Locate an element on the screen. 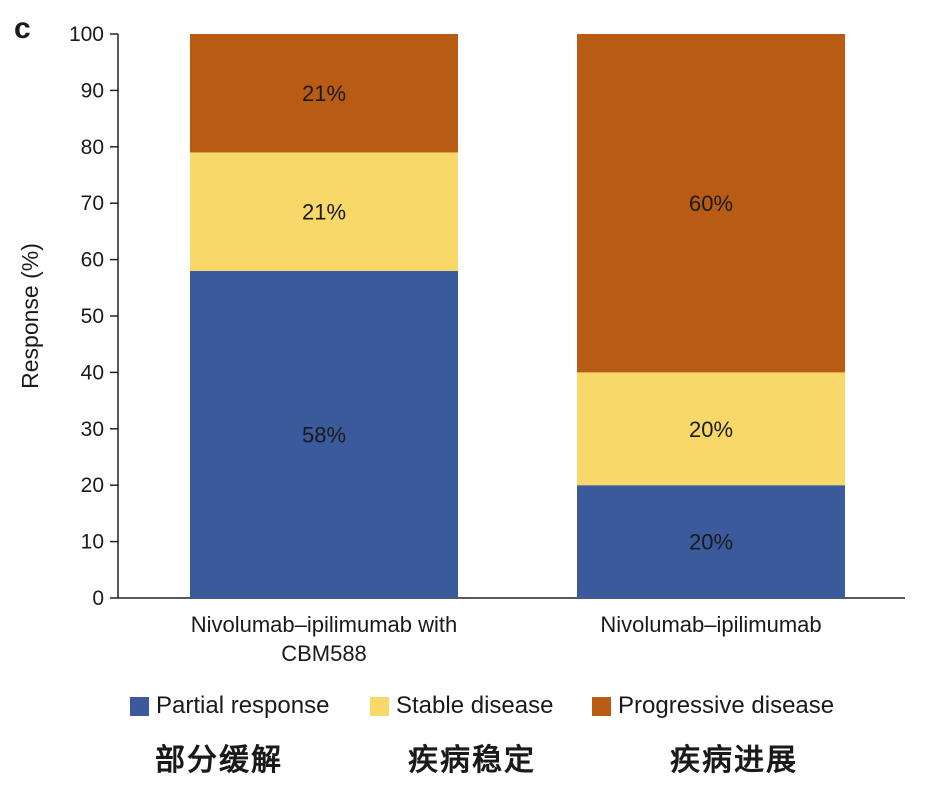 This screenshot has width=933, height=793. y-tick-label: 90 is located at coordinates (92, 90).